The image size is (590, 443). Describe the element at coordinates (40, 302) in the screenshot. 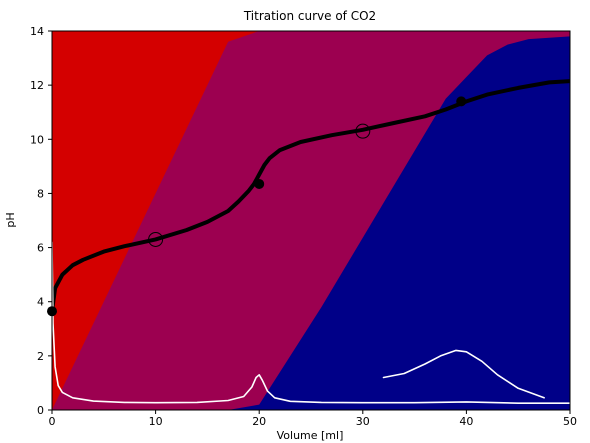

I see `y-tick-label: 4` at that location.